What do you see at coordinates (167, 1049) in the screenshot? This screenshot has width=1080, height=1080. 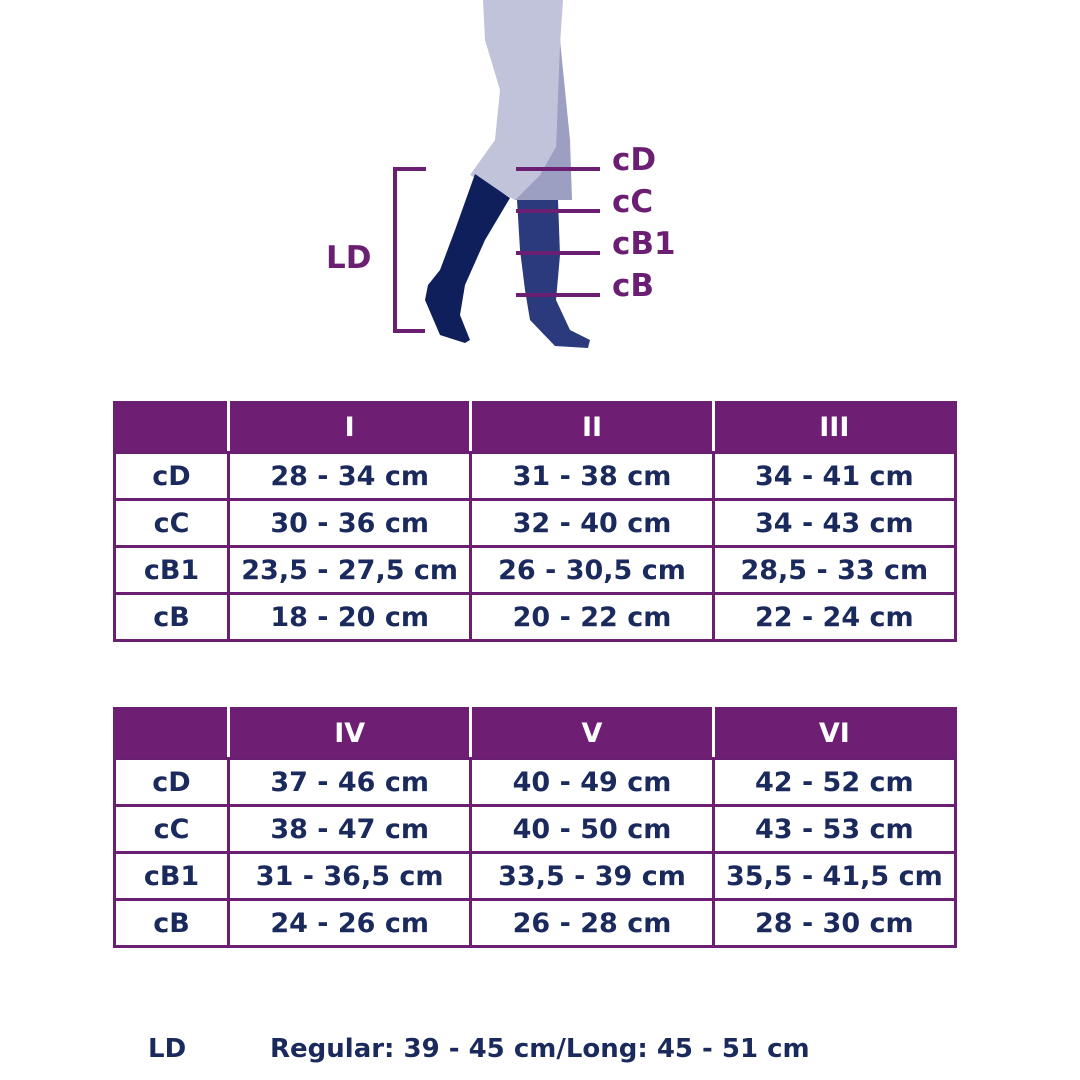 I see `footer-label: LD` at bounding box center [167, 1049].